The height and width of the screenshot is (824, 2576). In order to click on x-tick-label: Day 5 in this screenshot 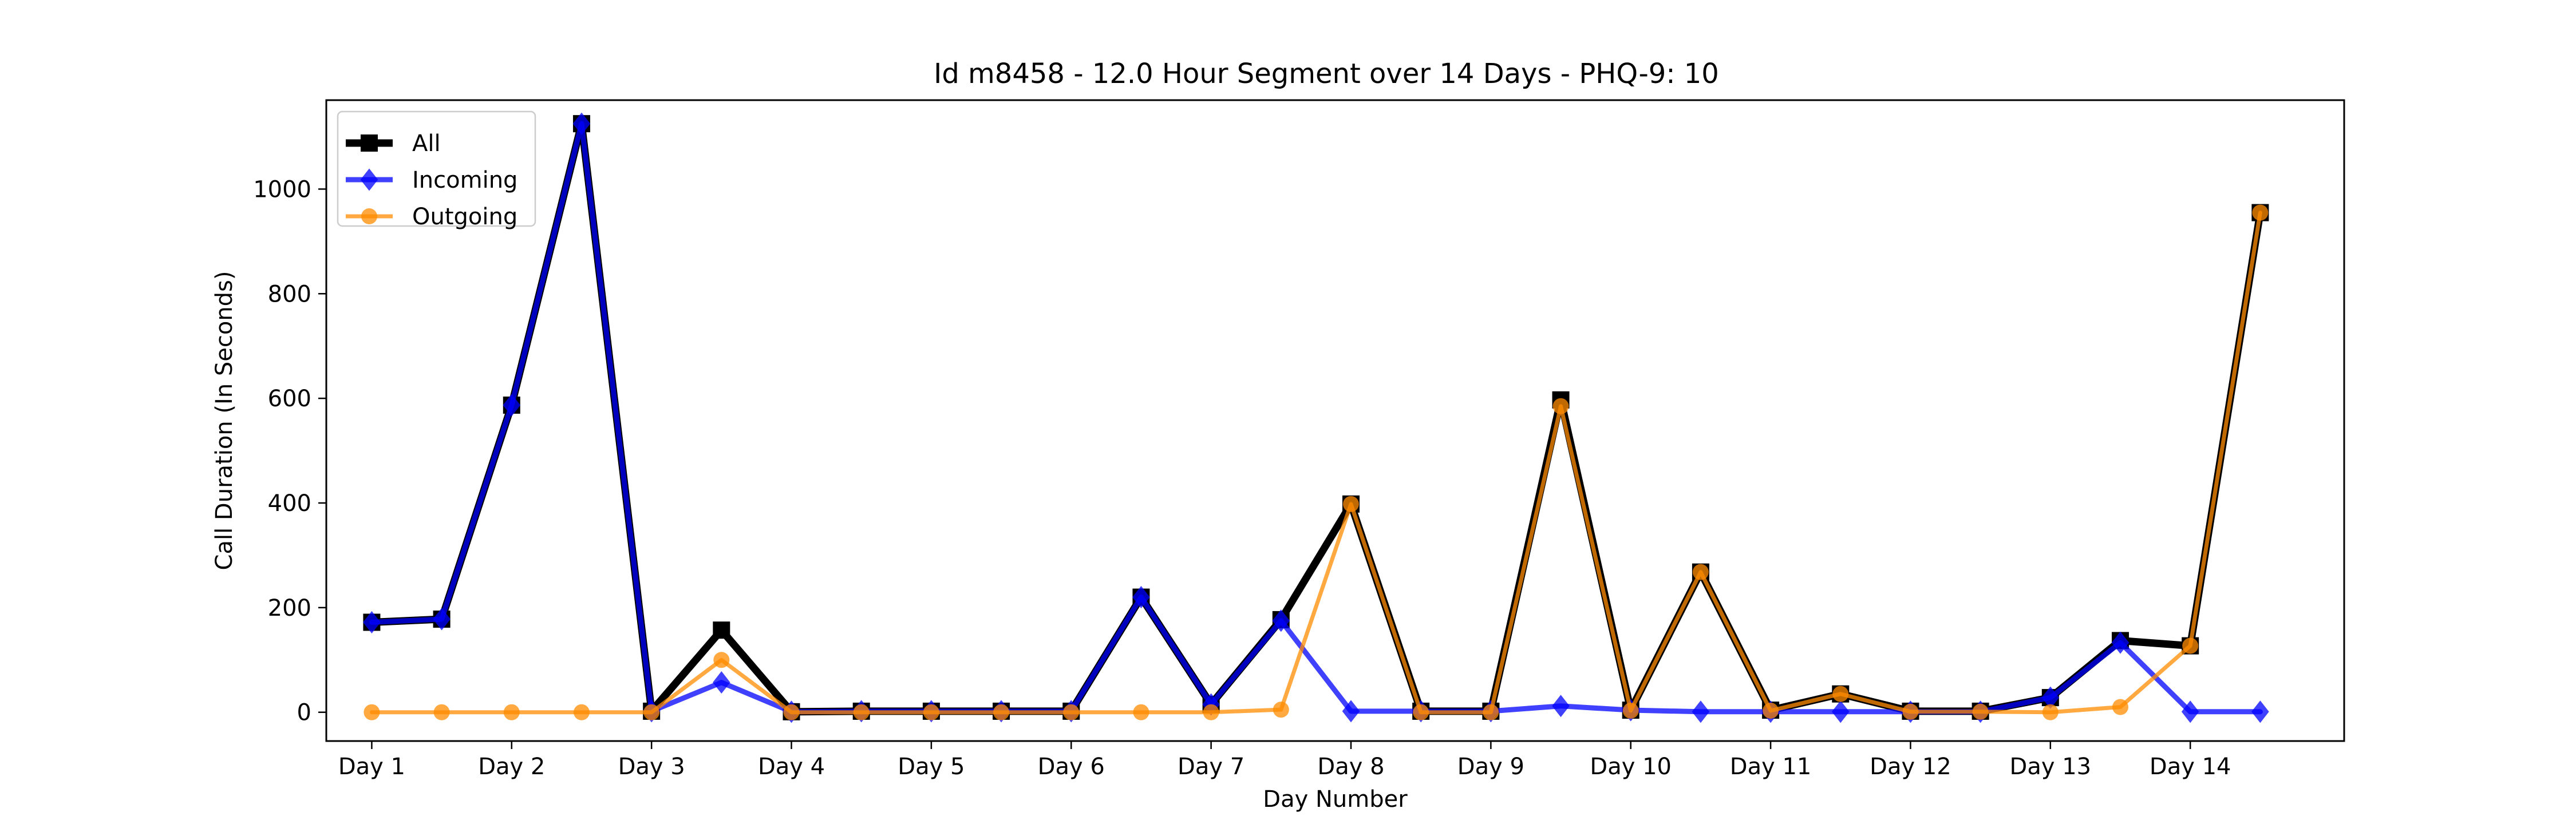, I will do `click(931, 767)`.